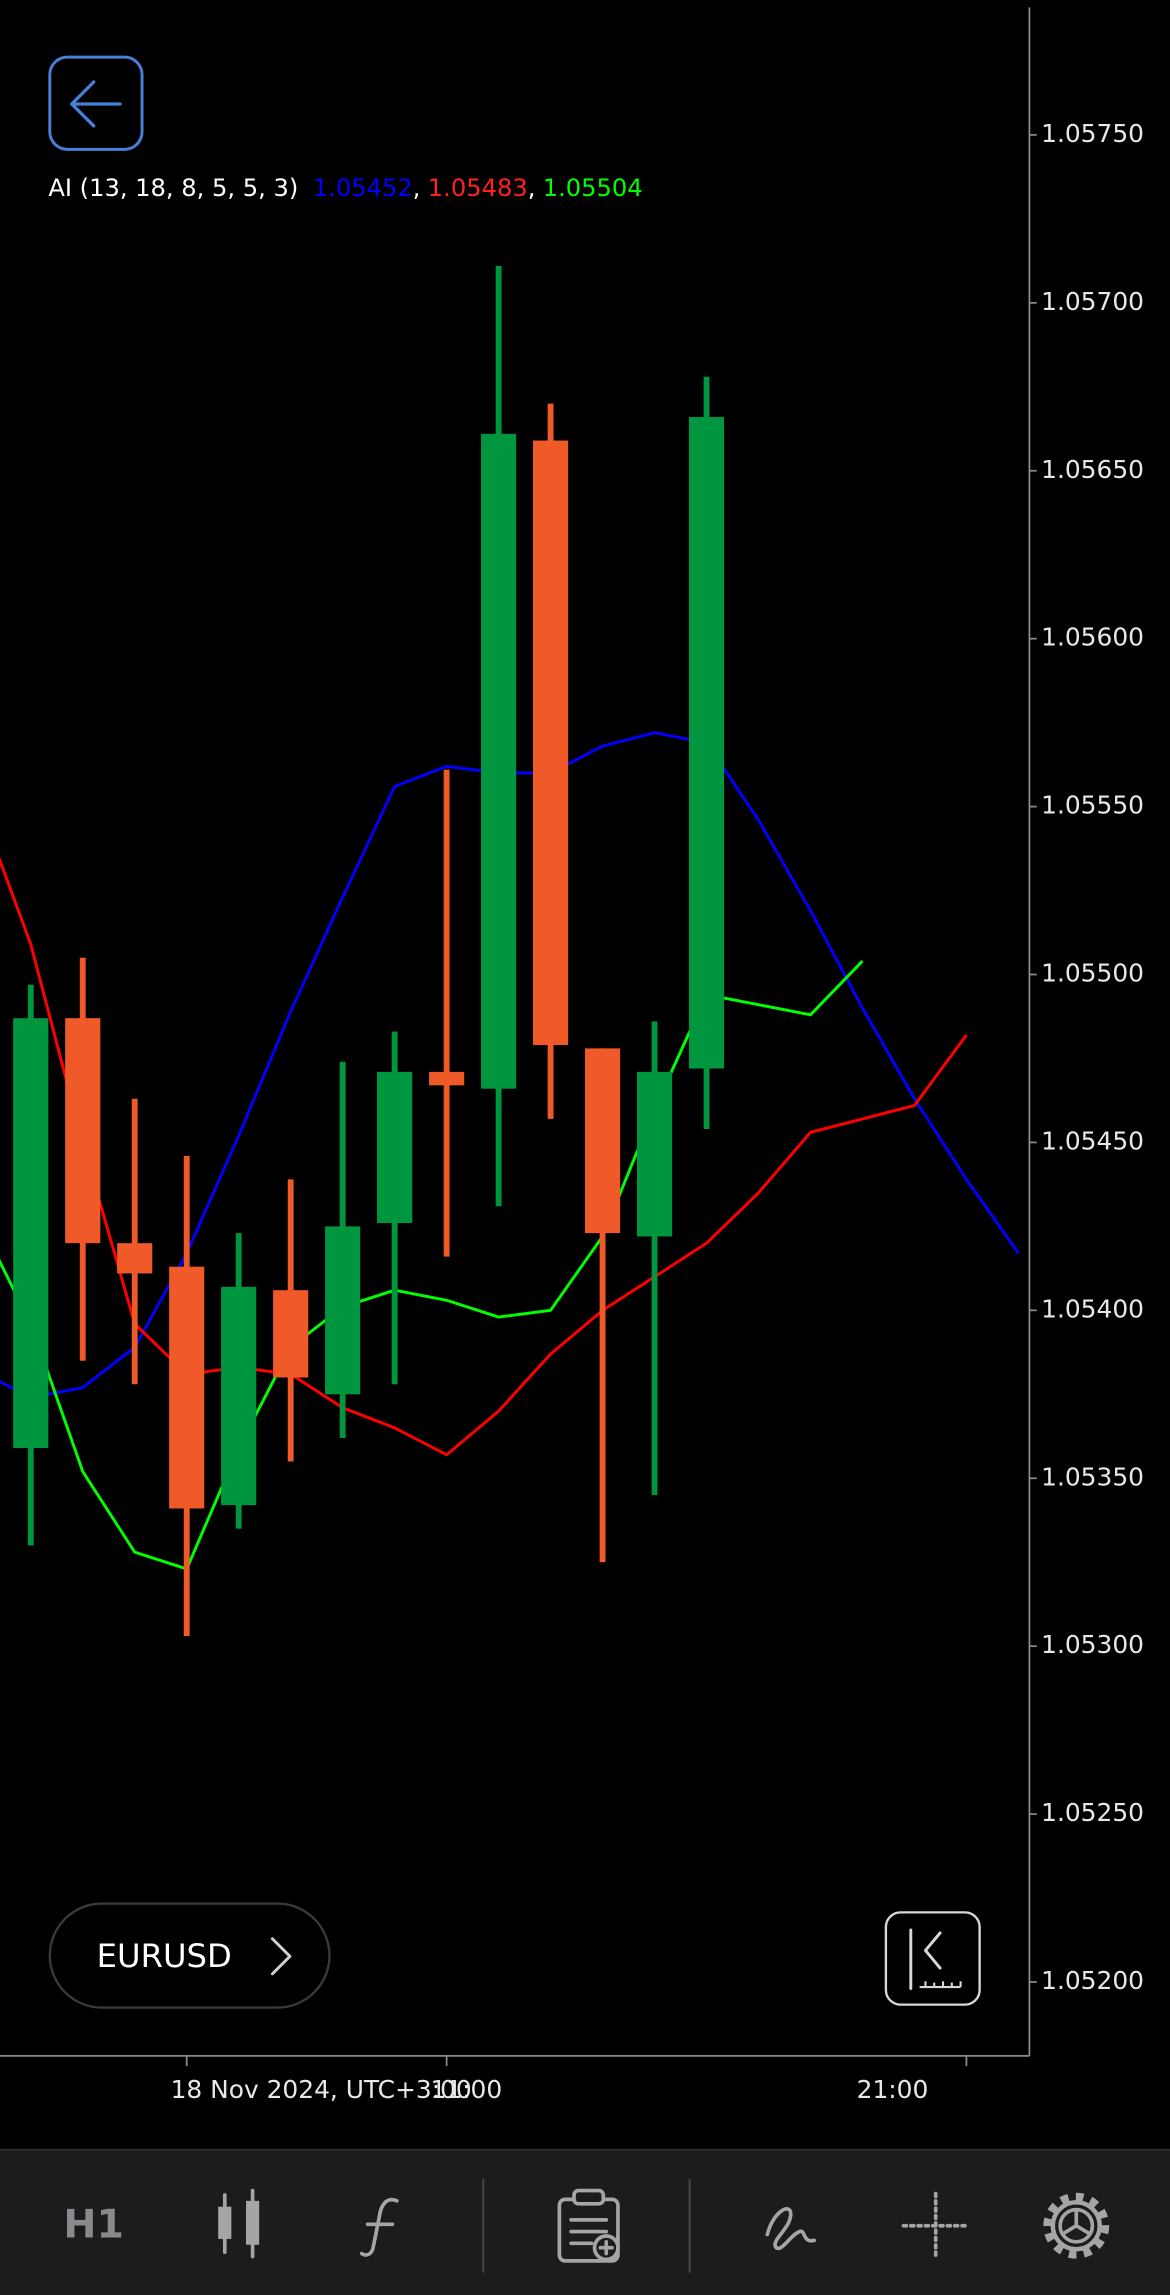 The width and height of the screenshot is (1170, 2295). What do you see at coordinates (588, 2225) in the screenshot?
I see `orders-button` at bounding box center [588, 2225].